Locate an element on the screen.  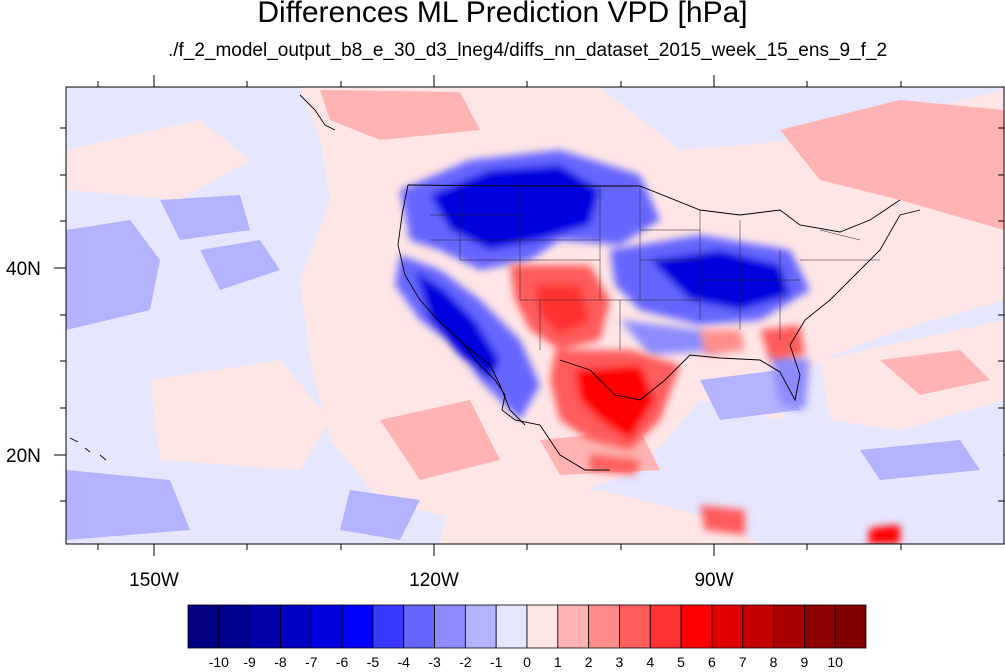
colorbar-tick-label: 1 is located at coordinates (557, 662).